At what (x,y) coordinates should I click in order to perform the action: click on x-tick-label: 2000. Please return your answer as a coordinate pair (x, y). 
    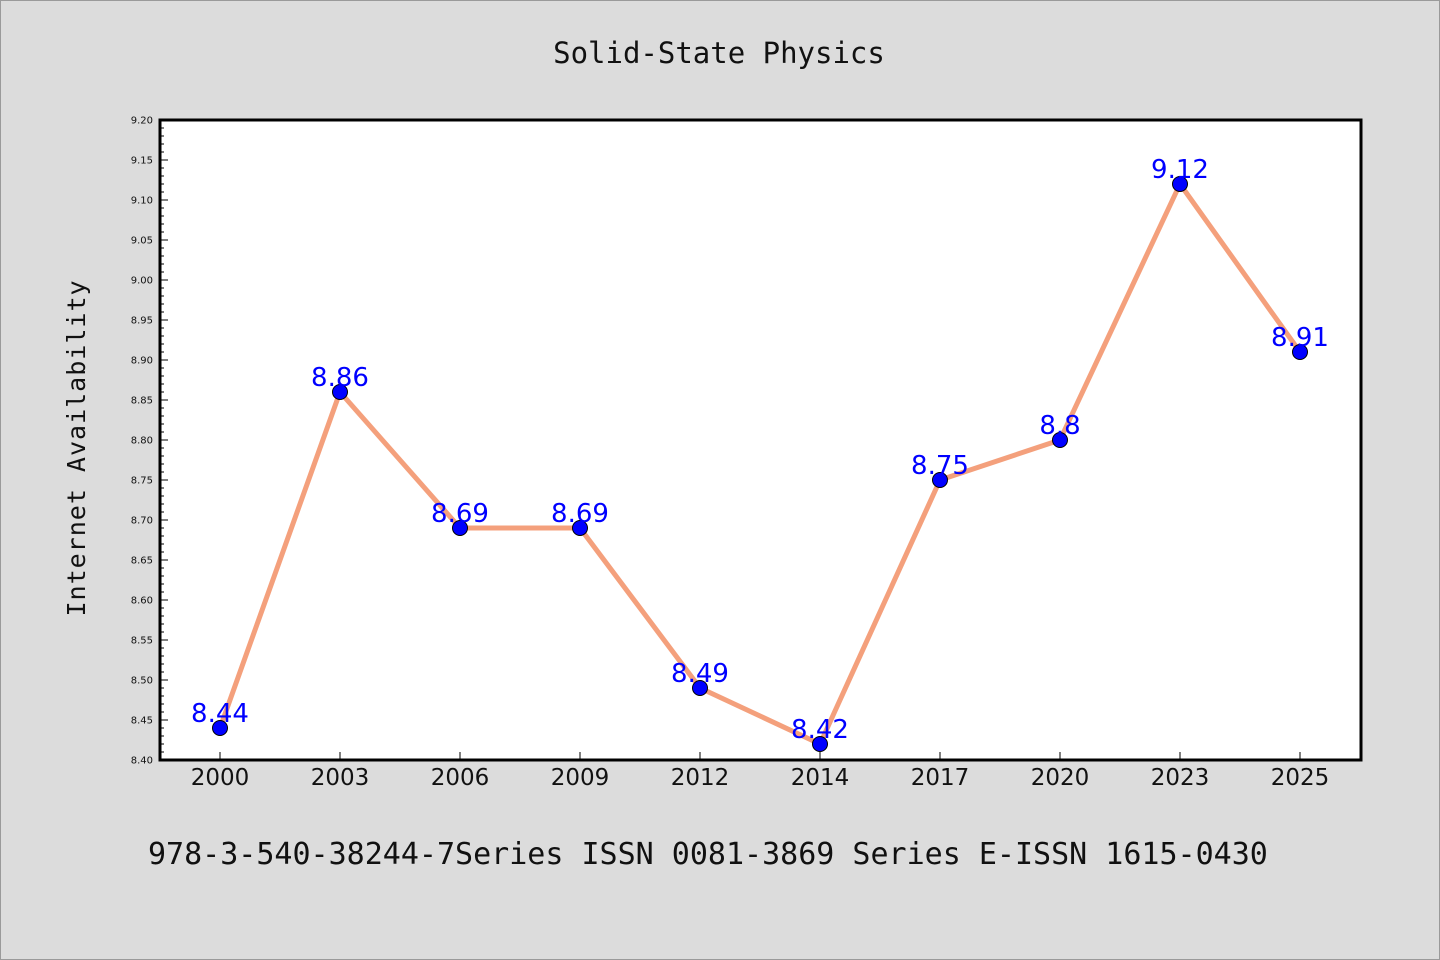
    Looking at the image, I should click on (220, 778).